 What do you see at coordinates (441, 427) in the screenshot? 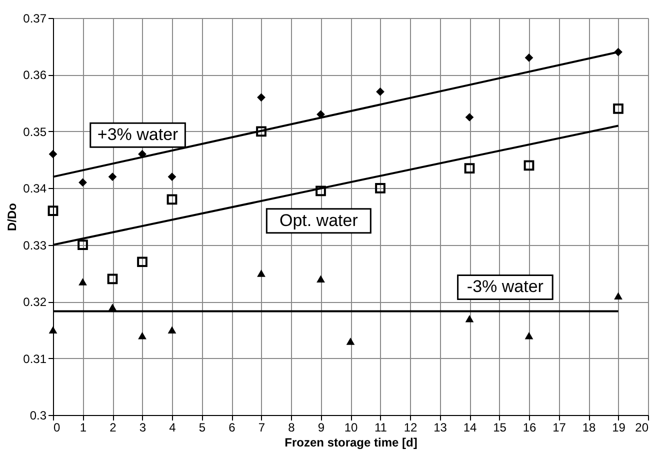
I see `x-tick-label: 13` at bounding box center [441, 427].